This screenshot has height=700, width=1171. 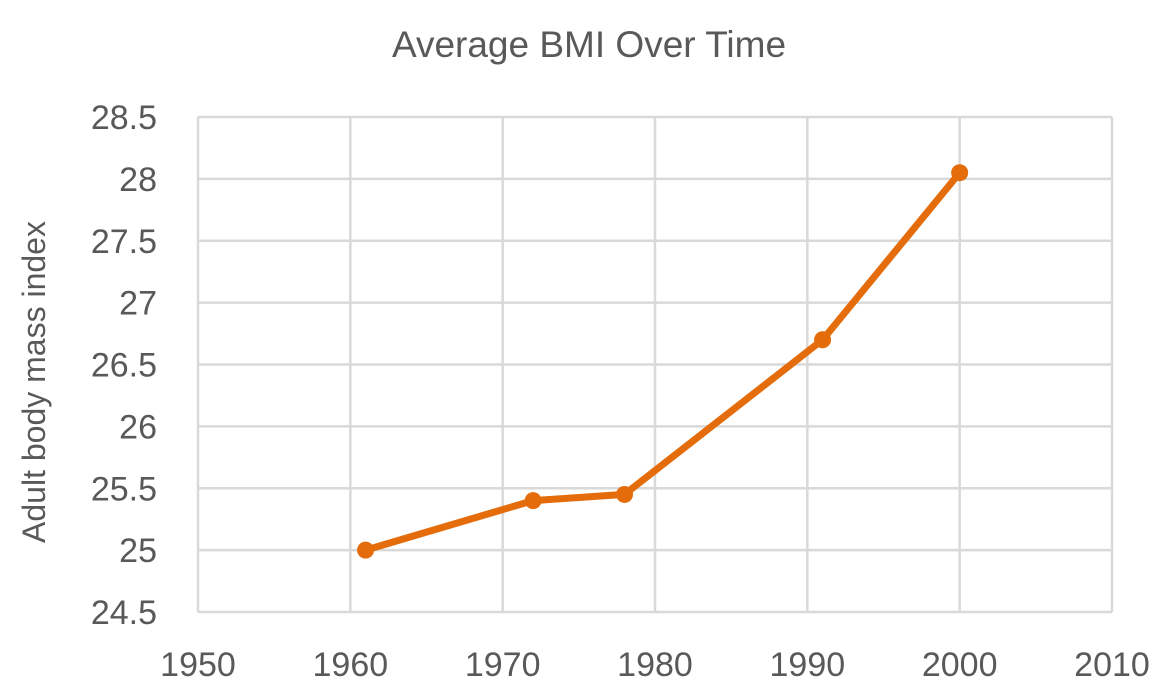 I want to click on y-tick-label: 26.5, so click(x=124, y=366).